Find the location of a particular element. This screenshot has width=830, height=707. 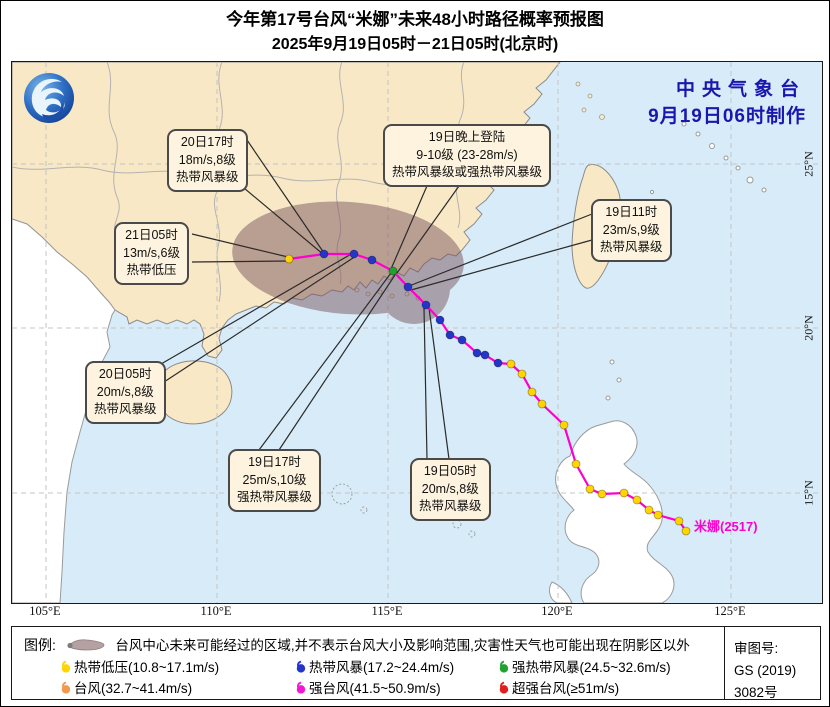

agency-name: 中央气象台 is located at coordinates (740, 89).